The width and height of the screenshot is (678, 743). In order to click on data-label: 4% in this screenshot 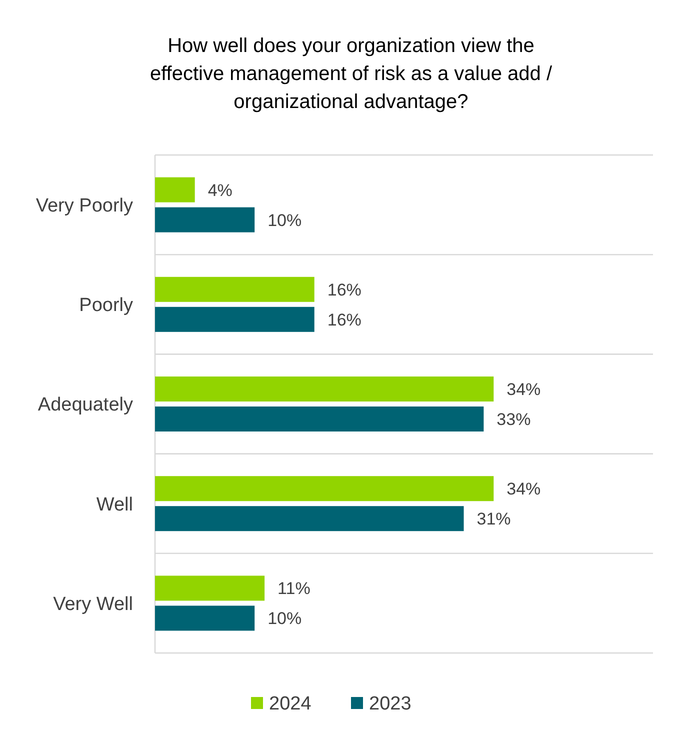, I will do `click(220, 190)`.